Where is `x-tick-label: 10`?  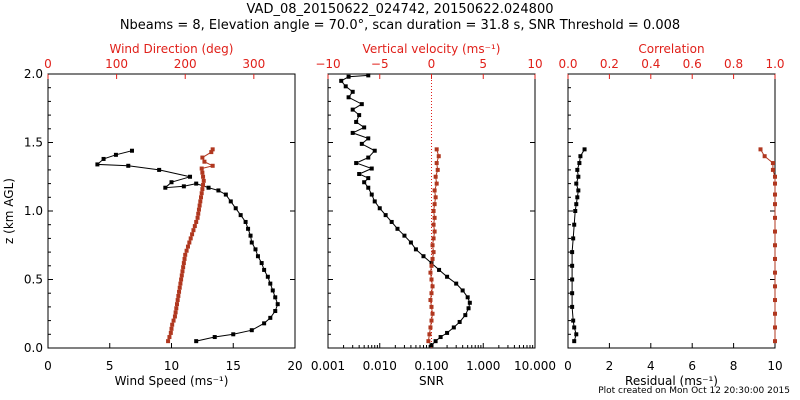 x-tick-label: 10 is located at coordinates (774, 366).